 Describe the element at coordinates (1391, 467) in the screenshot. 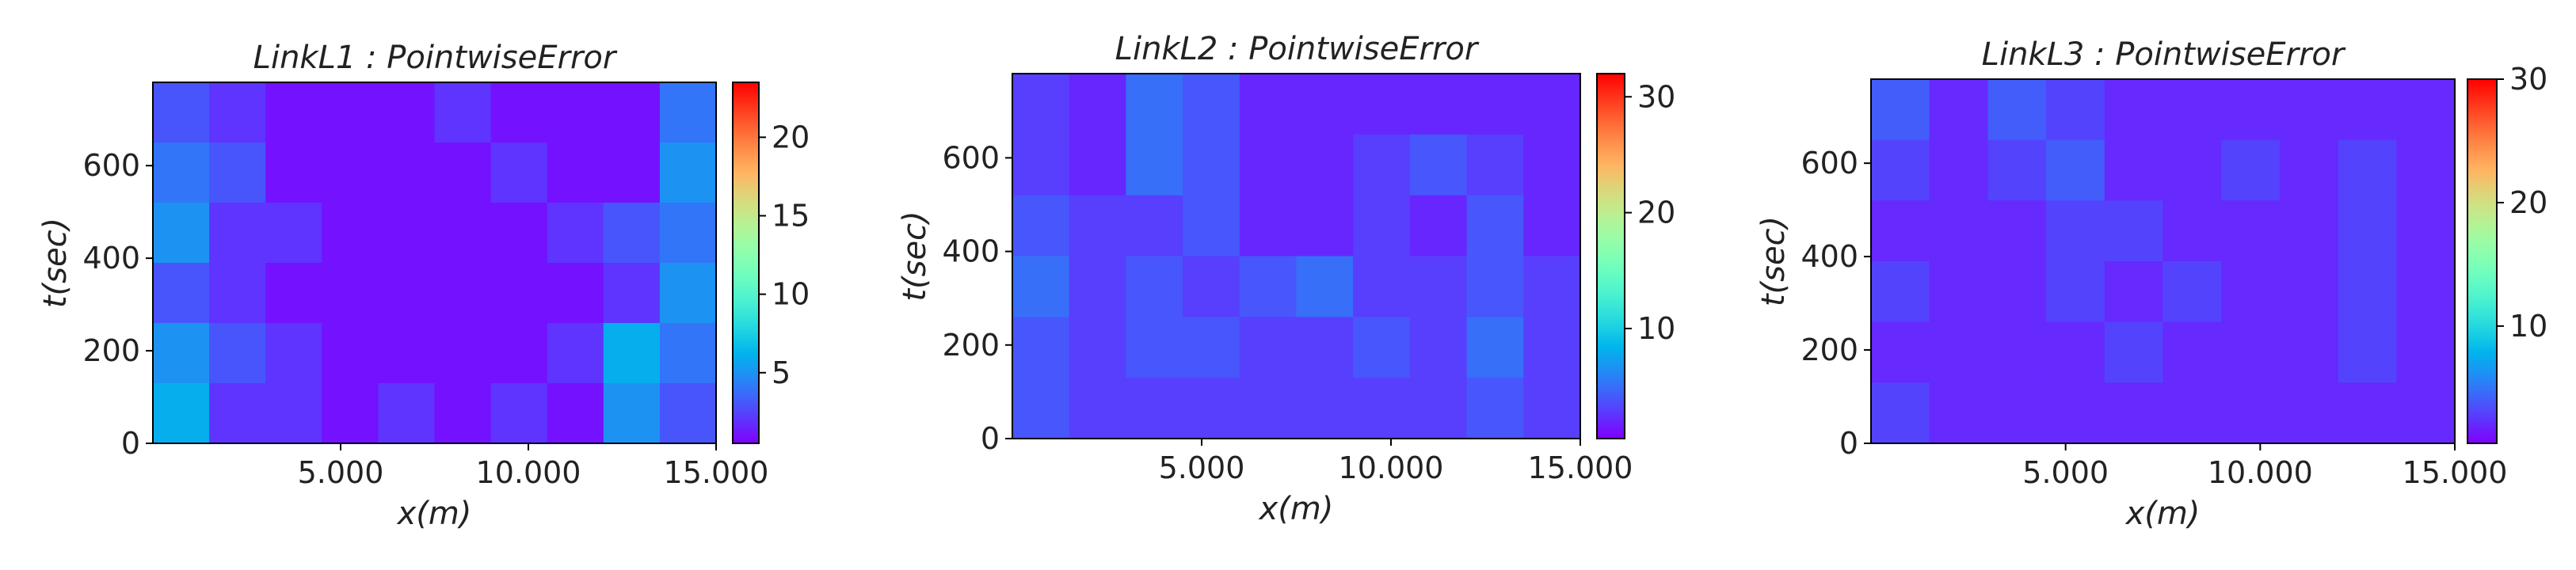

I see `x-tick-label: 10.000` at that location.